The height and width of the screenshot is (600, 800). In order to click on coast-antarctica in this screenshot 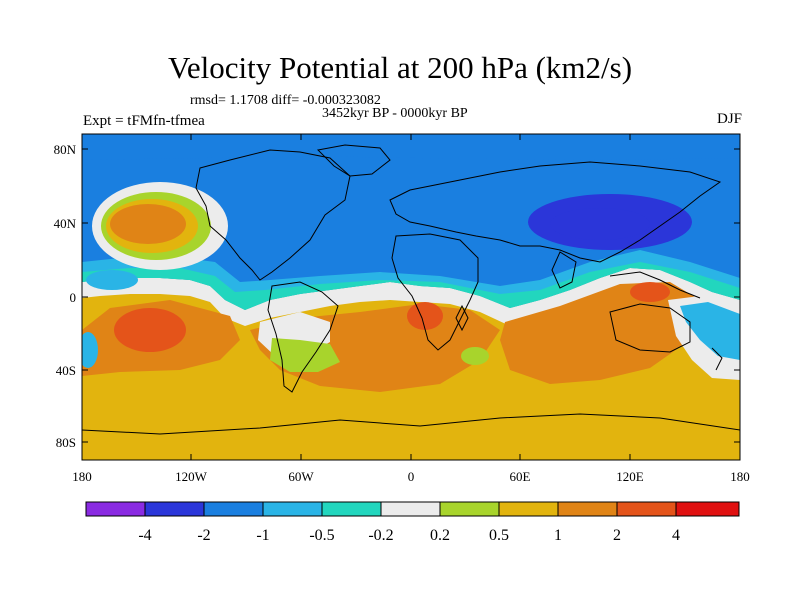, I will do `click(411, 424)`.